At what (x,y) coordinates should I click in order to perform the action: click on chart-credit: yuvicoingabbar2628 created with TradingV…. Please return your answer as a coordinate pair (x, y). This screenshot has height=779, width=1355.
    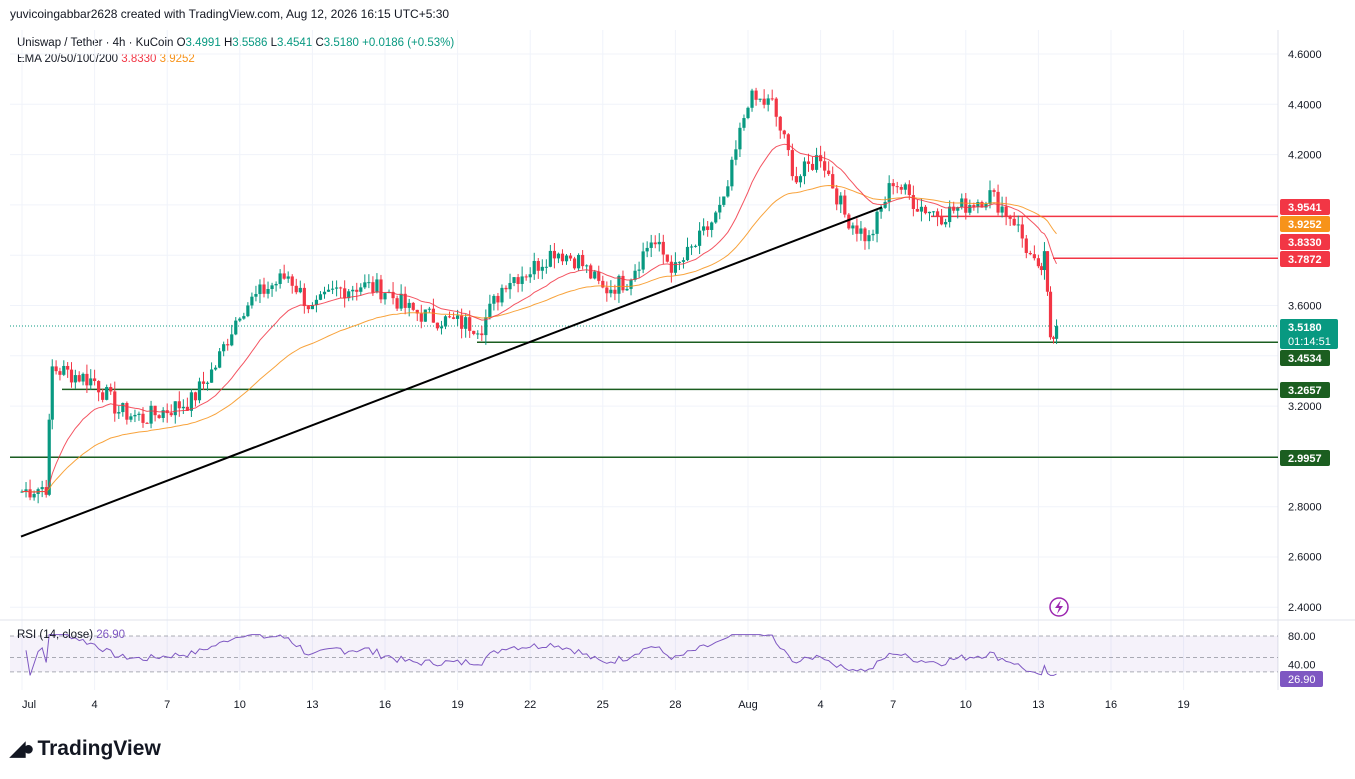
    Looking at the image, I should click on (230, 14).